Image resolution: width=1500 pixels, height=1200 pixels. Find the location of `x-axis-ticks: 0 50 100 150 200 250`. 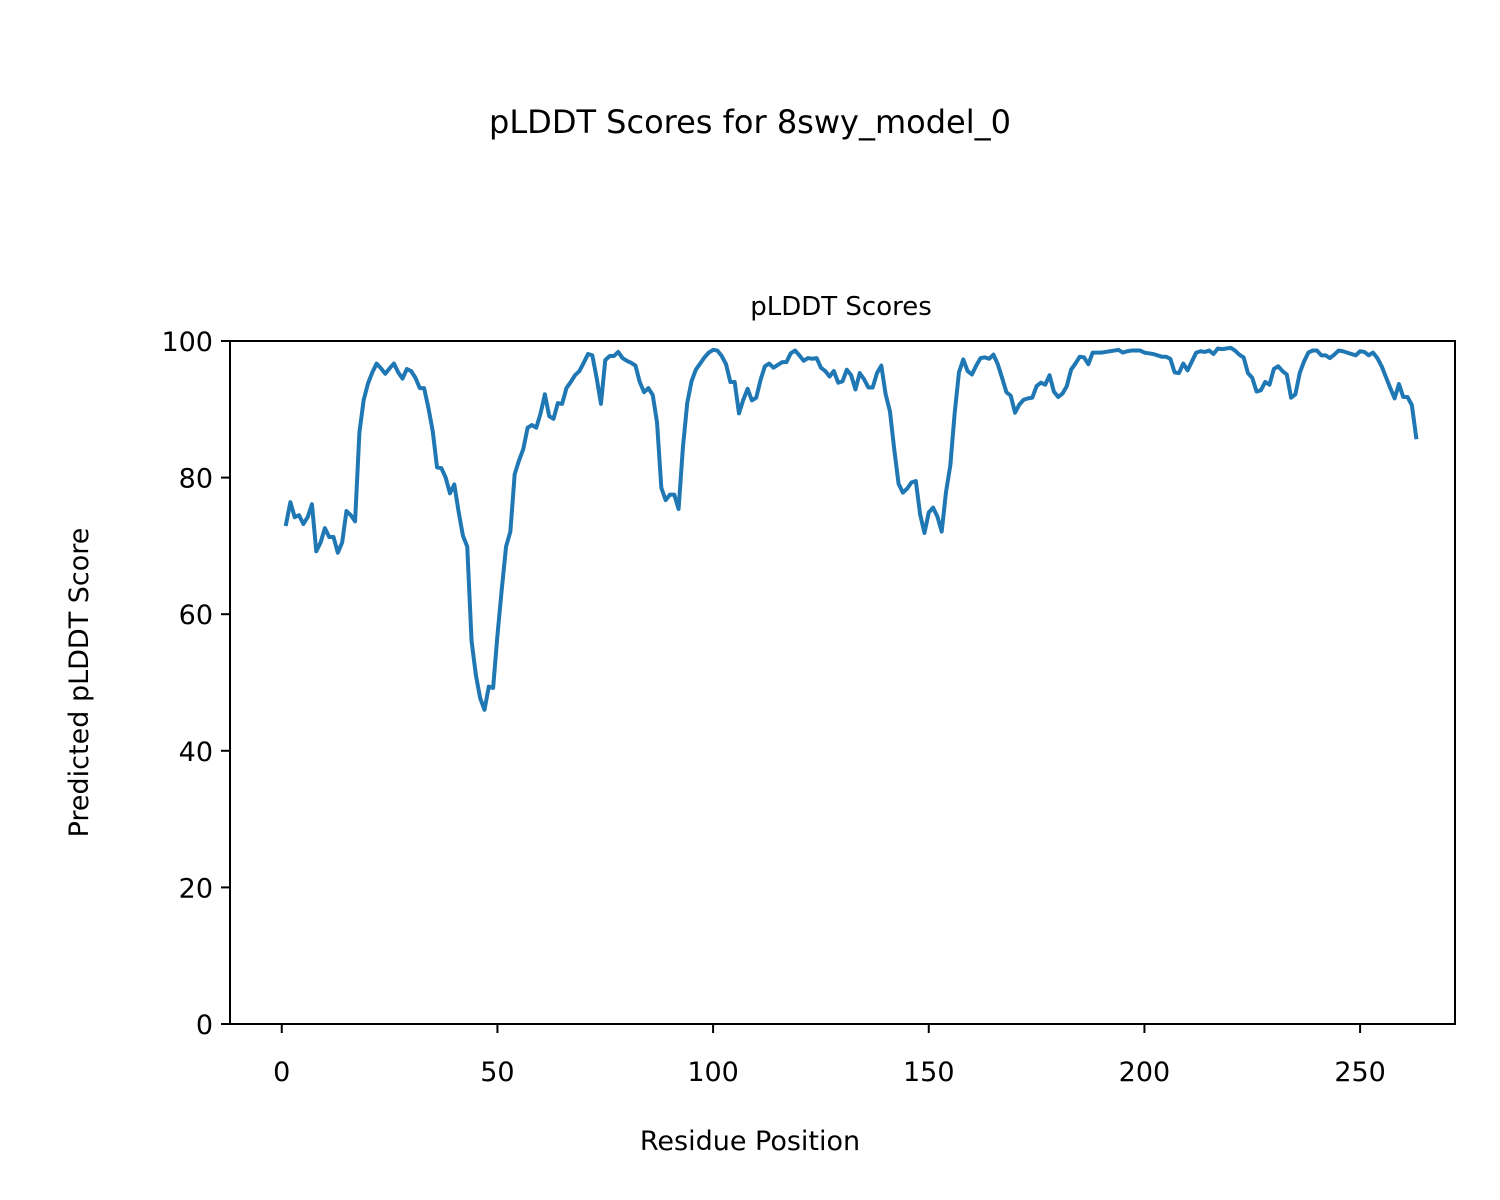

x-axis-ticks: 0 50 100 150 200 250 is located at coordinates (829, 1056).